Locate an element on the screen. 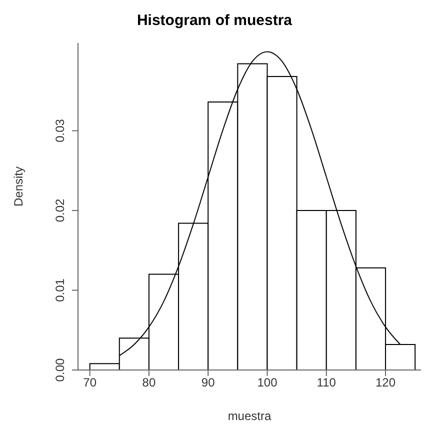 The image size is (429, 438). x-tick-label: 110 is located at coordinates (326, 383).